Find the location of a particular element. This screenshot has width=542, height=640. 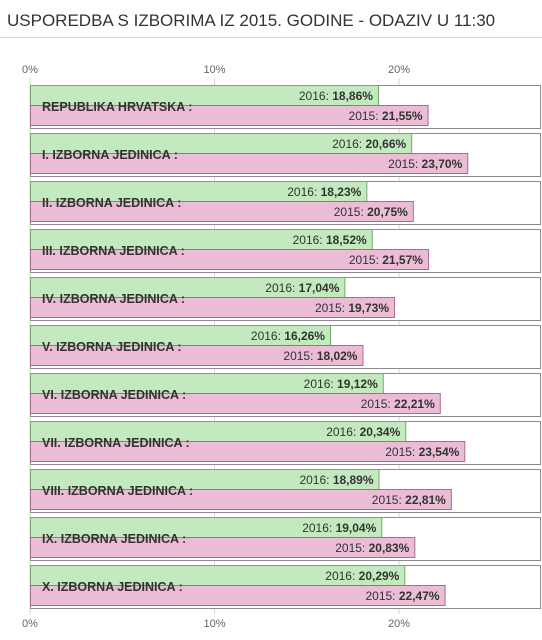

value: 22,81% is located at coordinates (425, 500).